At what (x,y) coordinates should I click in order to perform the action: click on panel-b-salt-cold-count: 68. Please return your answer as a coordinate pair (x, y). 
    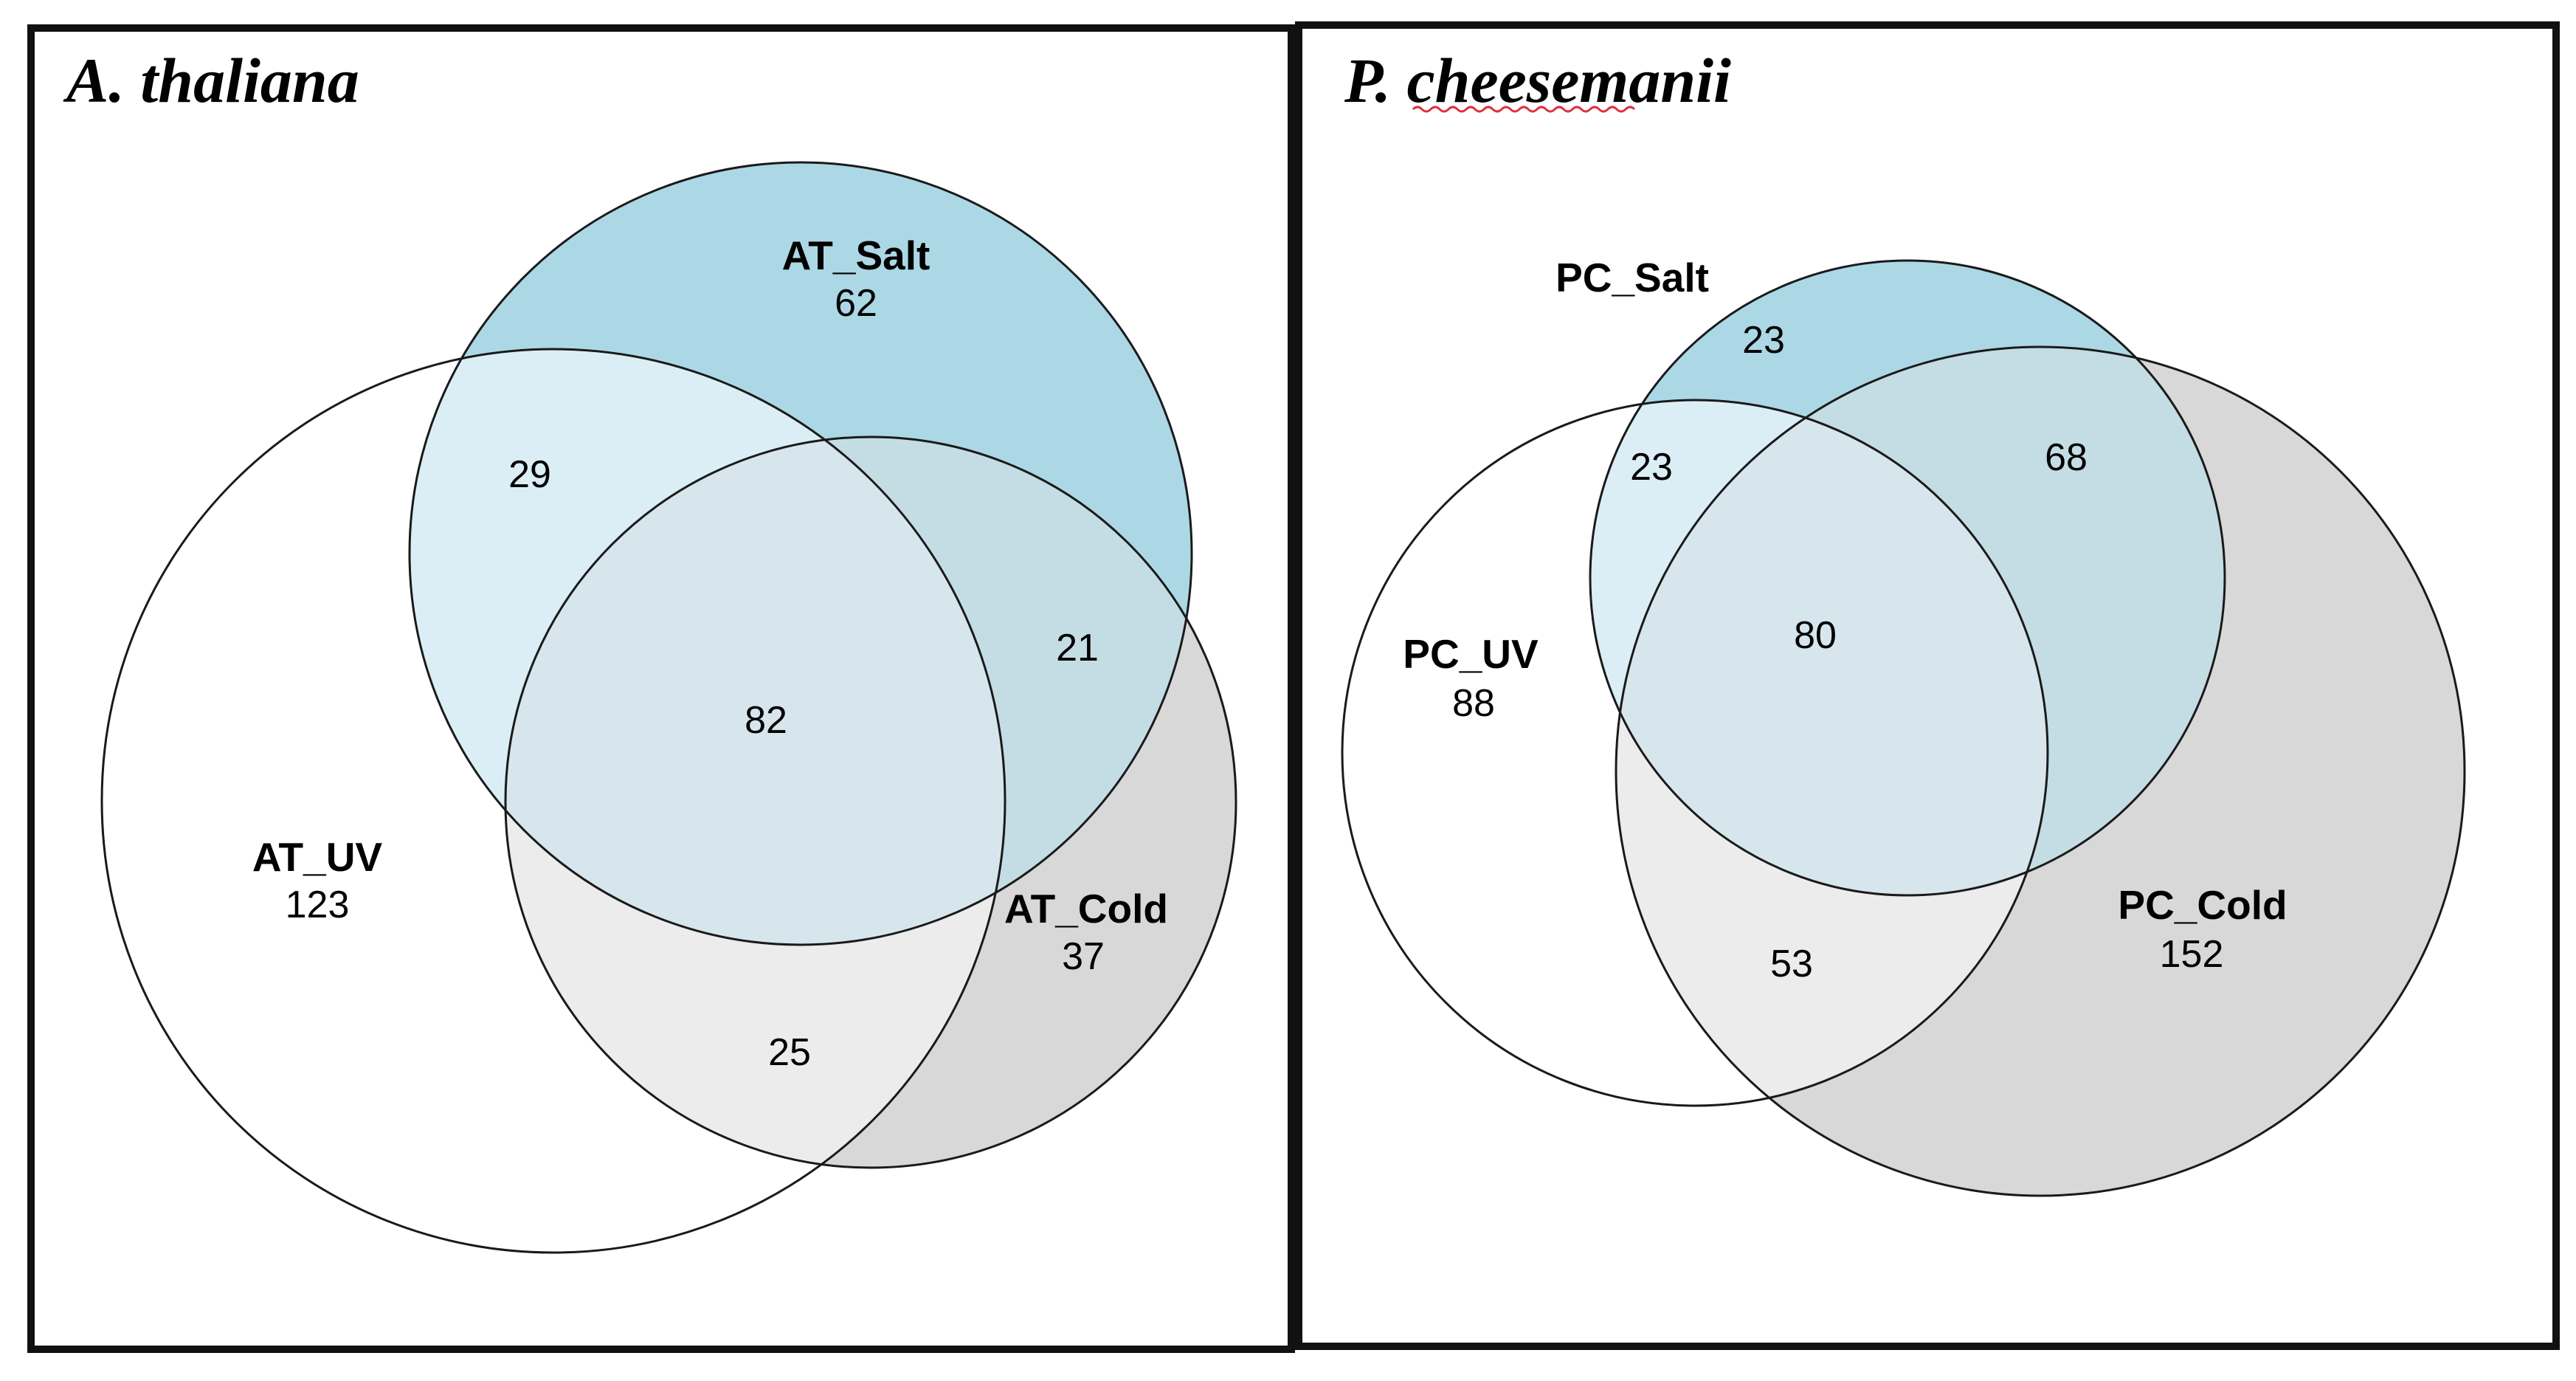
    Looking at the image, I should click on (2066, 458).